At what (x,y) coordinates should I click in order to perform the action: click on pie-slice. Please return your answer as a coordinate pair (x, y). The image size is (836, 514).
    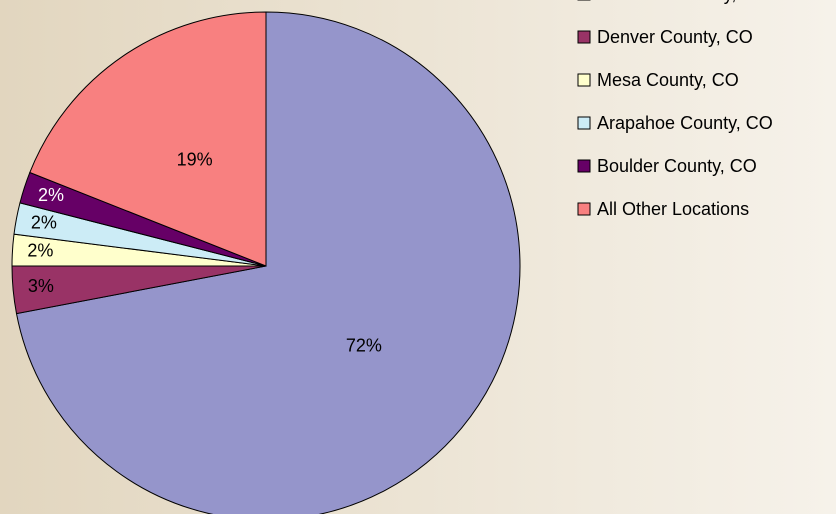
    Looking at the image, I should click on (148, 139).